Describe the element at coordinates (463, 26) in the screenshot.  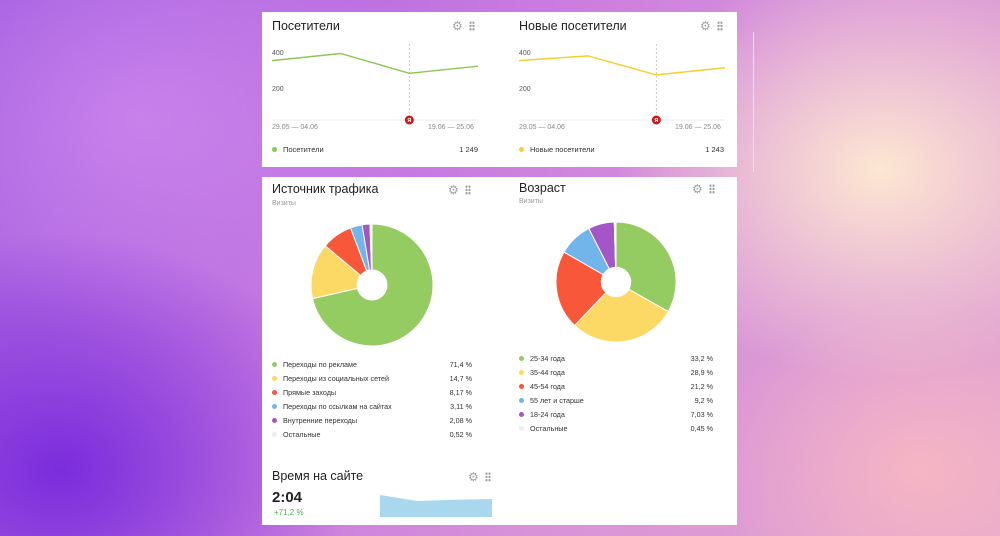
I see `visitors-widget-controls: ⚙` at that location.